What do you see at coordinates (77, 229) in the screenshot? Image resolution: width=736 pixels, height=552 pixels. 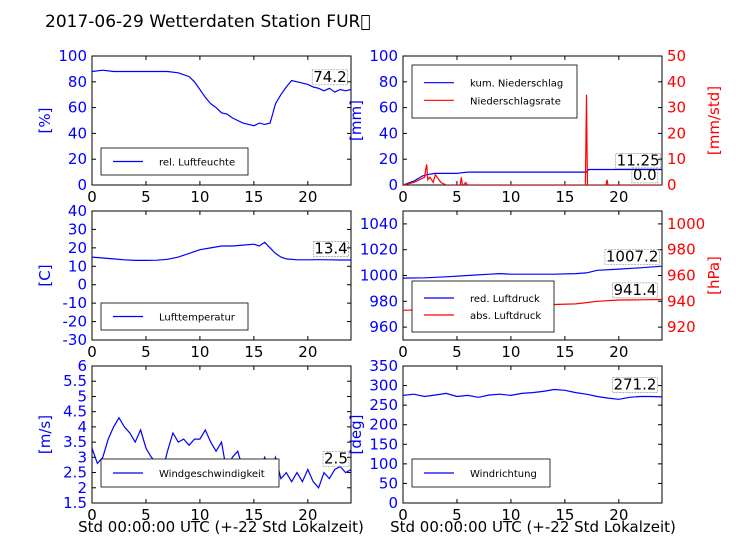 I see `y-tick-label: 30` at bounding box center [77, 229].